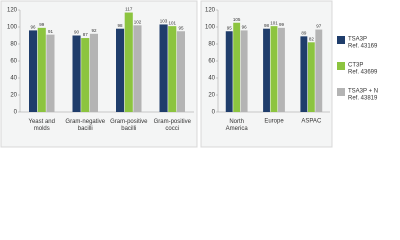 The width and height of the screenshot is (400, 240). Describe the element at coordinates (312, 38) in the screenshot. I see `value-label: 82` at that location.